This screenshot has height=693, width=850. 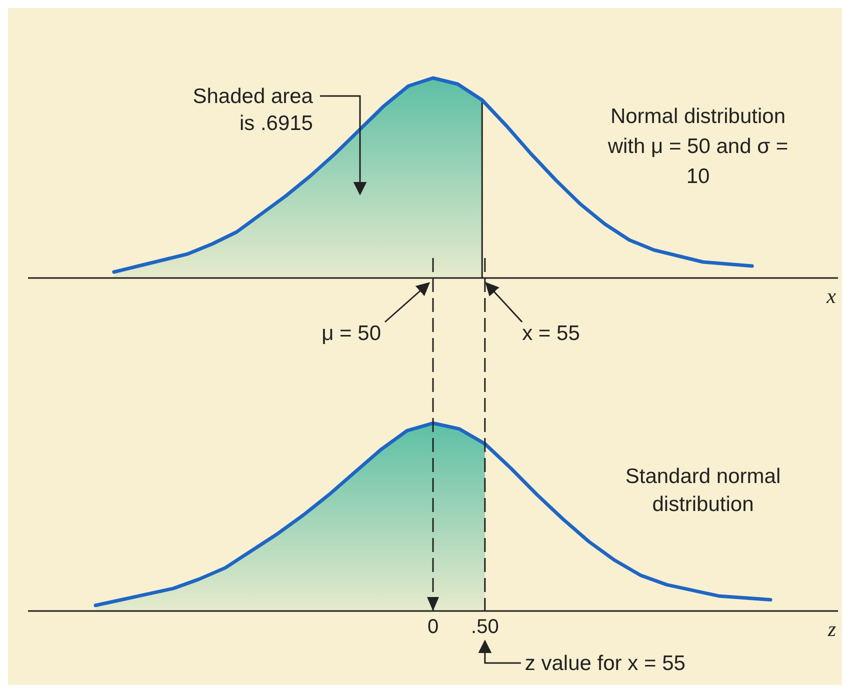 I want to click on annotation: z value for x = 55, so click(x=605, y=663).